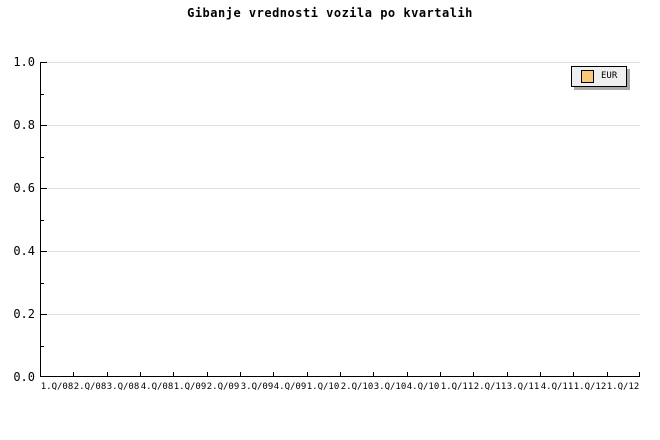 Image resolution: width=660 pixels, height=440 pixels. Describe the element at coordinates (599, 76) in the screenshot. I see `legend: EUR` at that location.